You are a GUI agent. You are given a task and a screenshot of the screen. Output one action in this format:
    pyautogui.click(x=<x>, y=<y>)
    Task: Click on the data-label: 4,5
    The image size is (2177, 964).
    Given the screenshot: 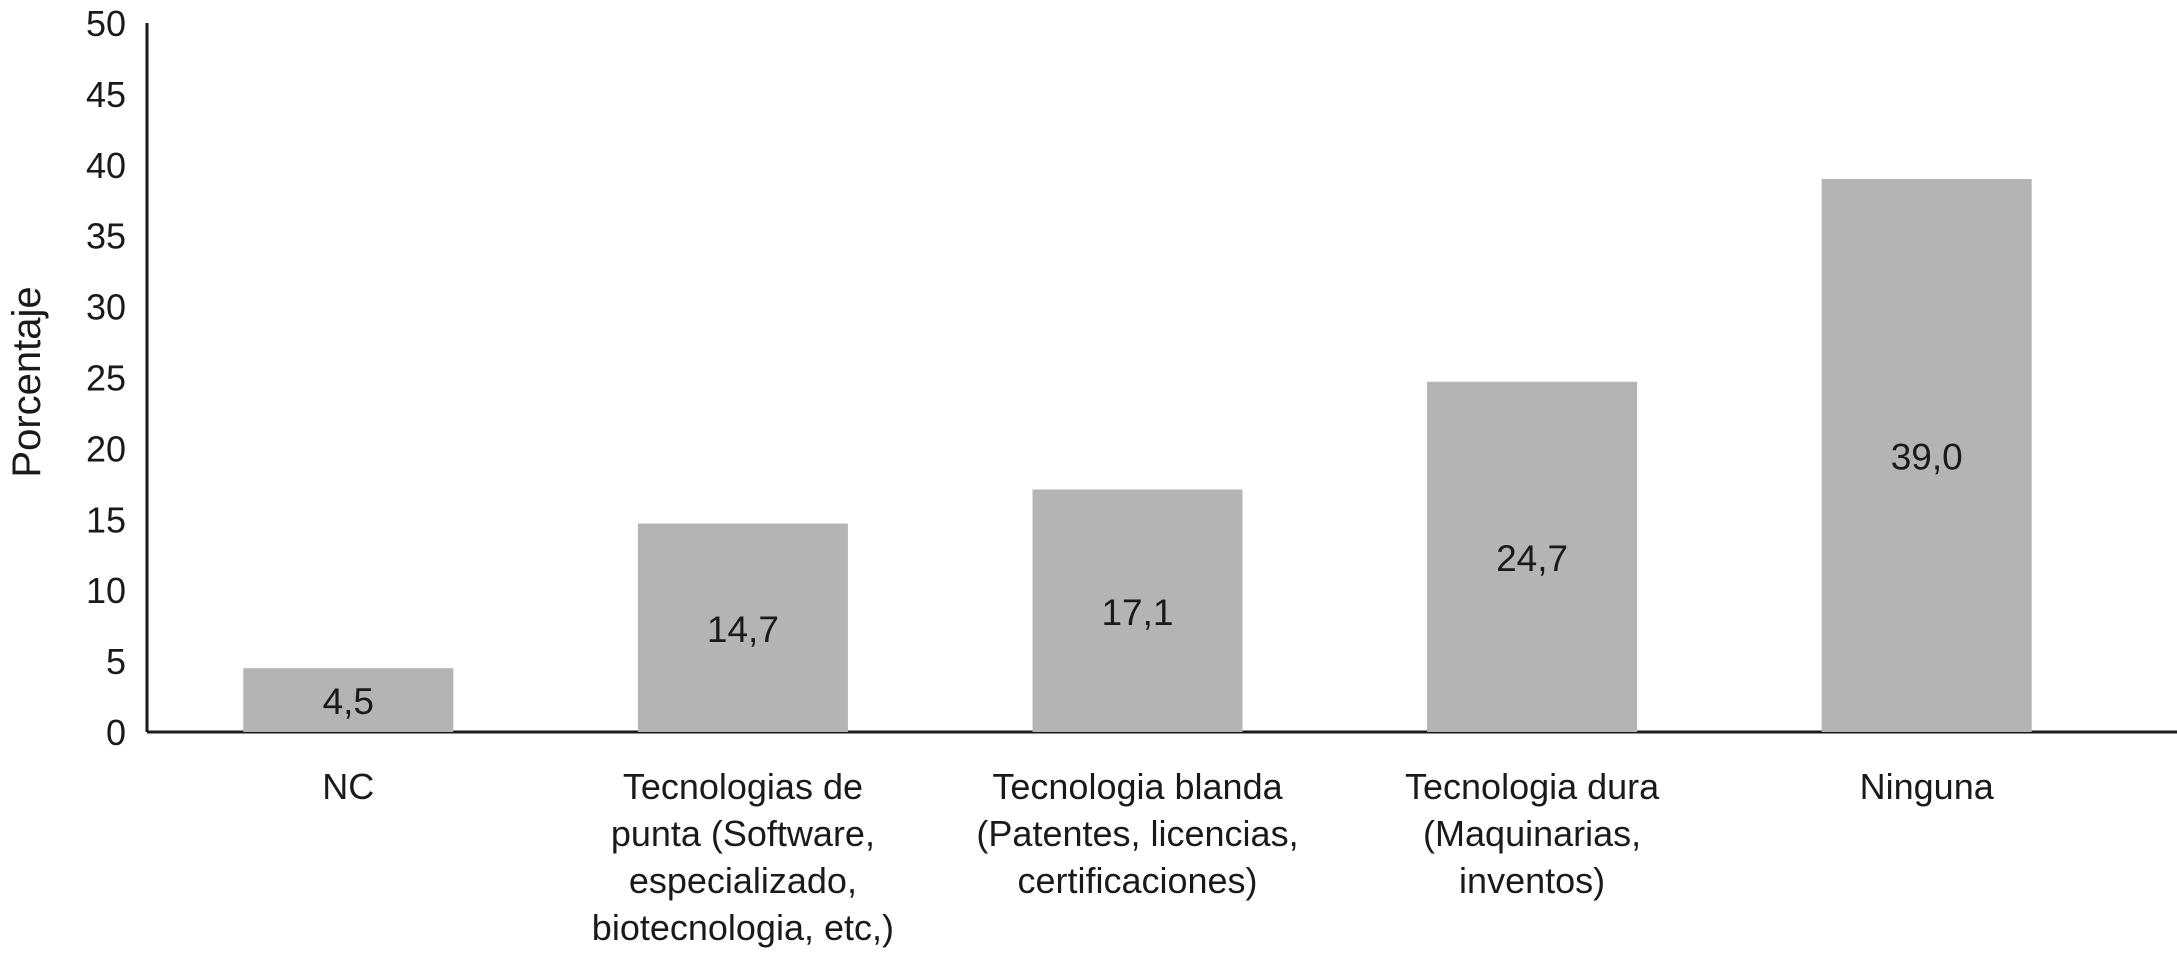 What is the action you would take?
    pyautogui.click(x=348, y=701)
    